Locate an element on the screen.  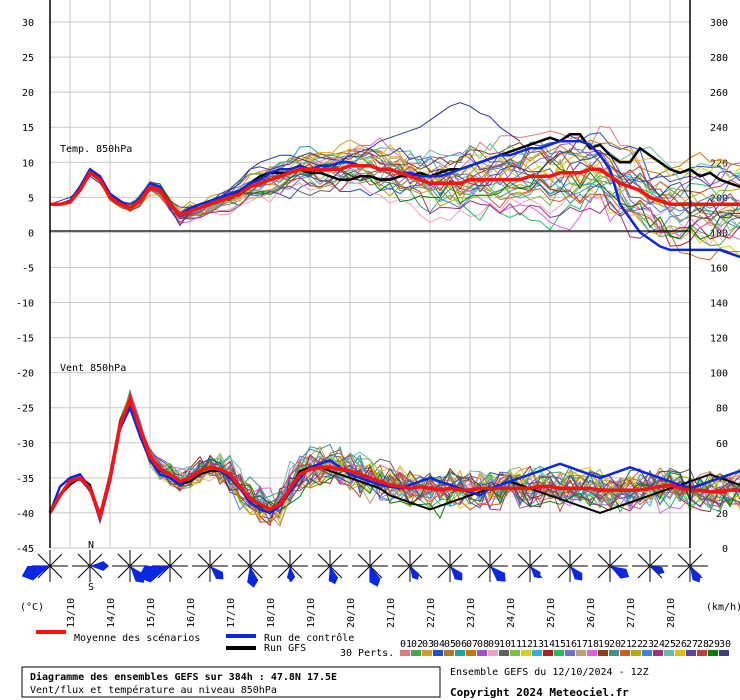
pert-legend-id: 01 is located at coordinates (406, 644).